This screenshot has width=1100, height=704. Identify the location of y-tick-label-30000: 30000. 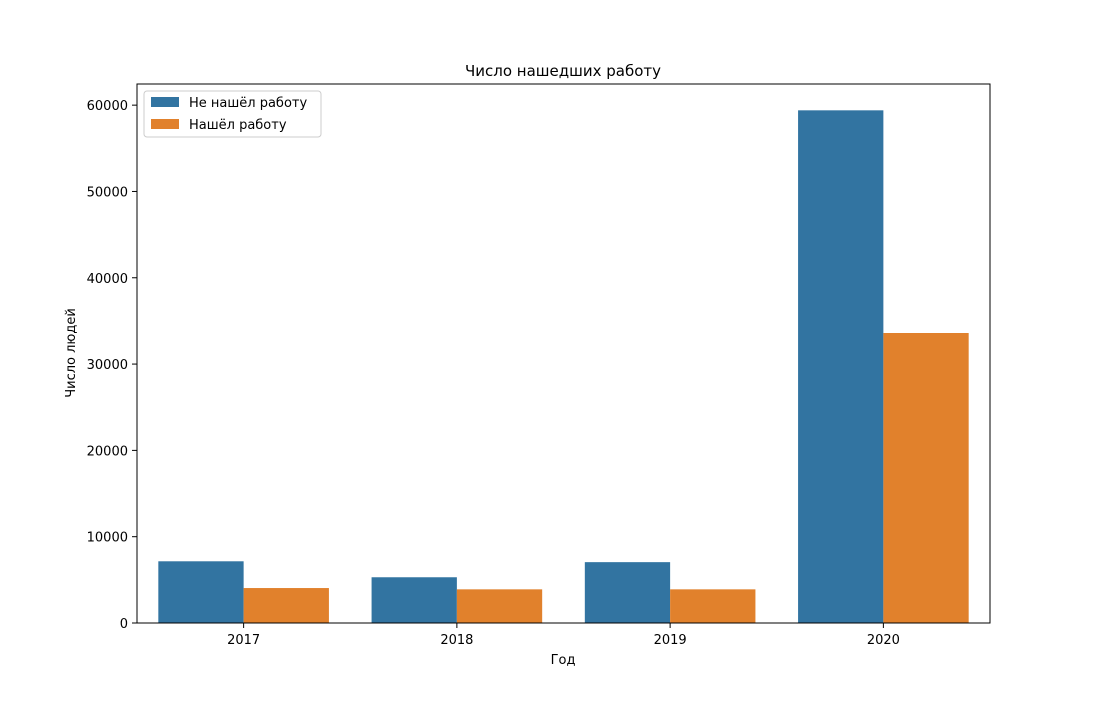
(107, 365).